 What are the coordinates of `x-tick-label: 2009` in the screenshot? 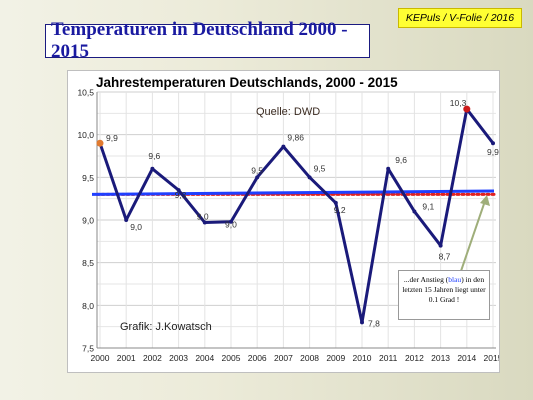 It's located at (335, 358).